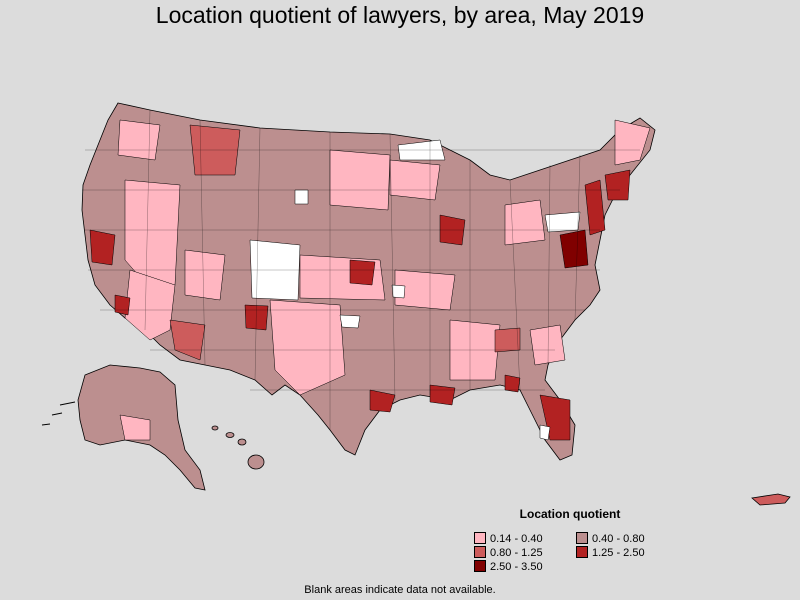  Describe the element at coordinates (570, 514) in the screenshot. I see `legend-title: Location quotient` at that location.